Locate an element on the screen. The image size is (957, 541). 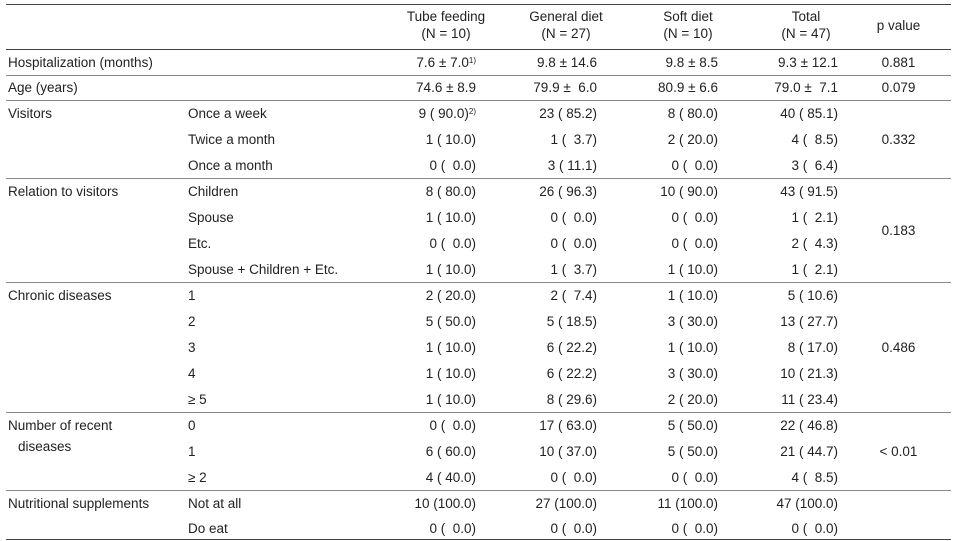
row-sublabel: Children is located at coordinates (213, 191).